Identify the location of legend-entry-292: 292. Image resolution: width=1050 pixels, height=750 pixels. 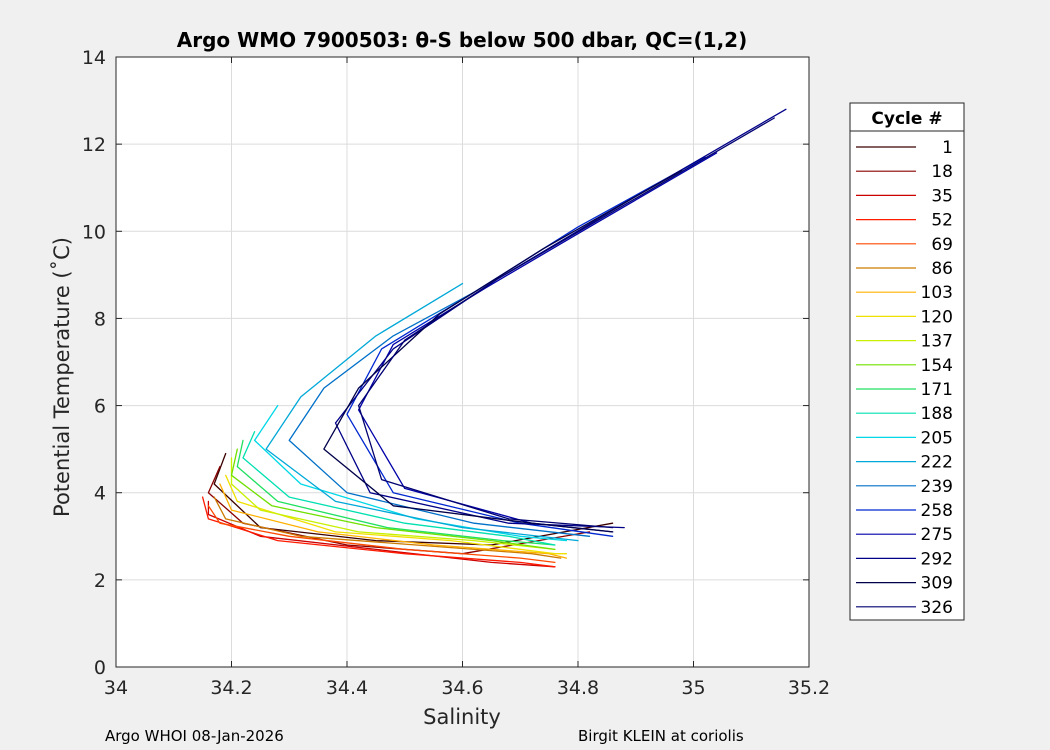
(904, 559).